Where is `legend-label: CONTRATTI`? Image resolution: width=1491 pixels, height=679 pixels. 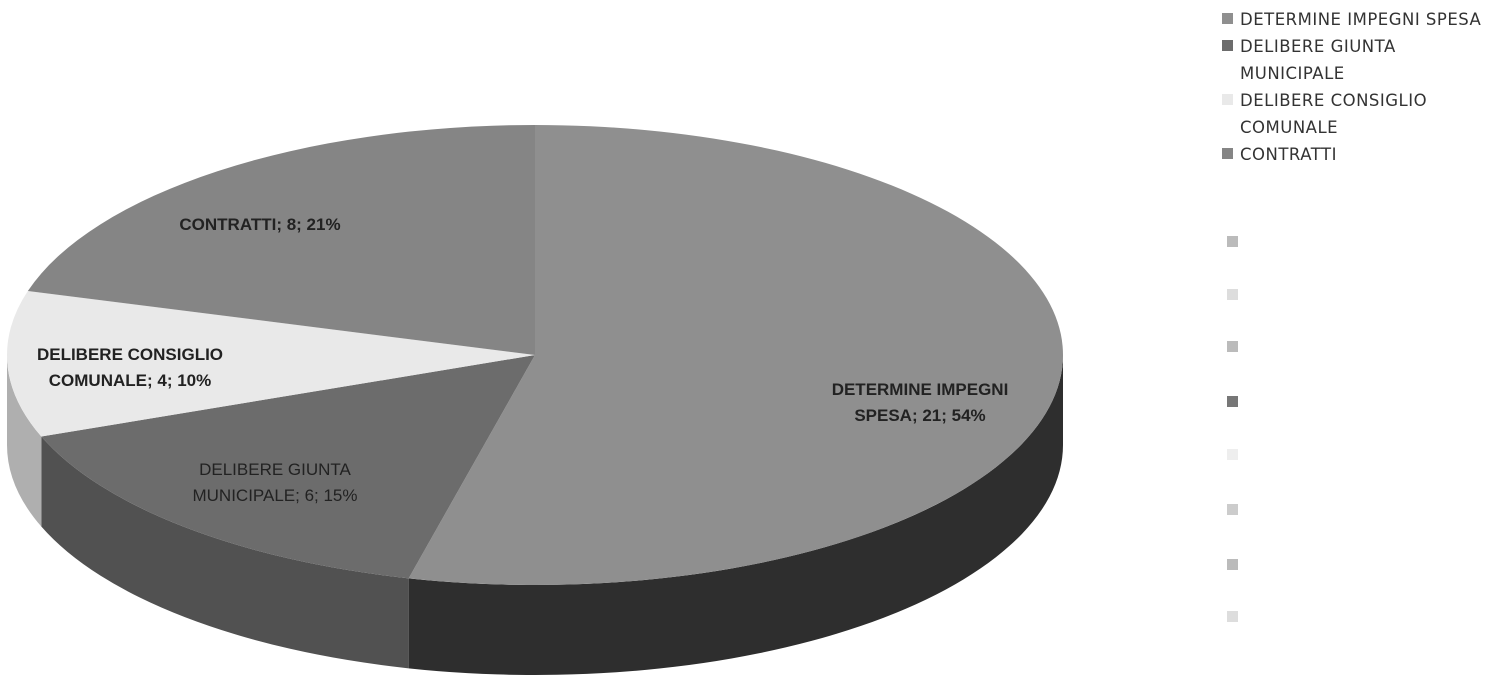
legend-label: CONTRATTI is located at coordinates (1288, 154).